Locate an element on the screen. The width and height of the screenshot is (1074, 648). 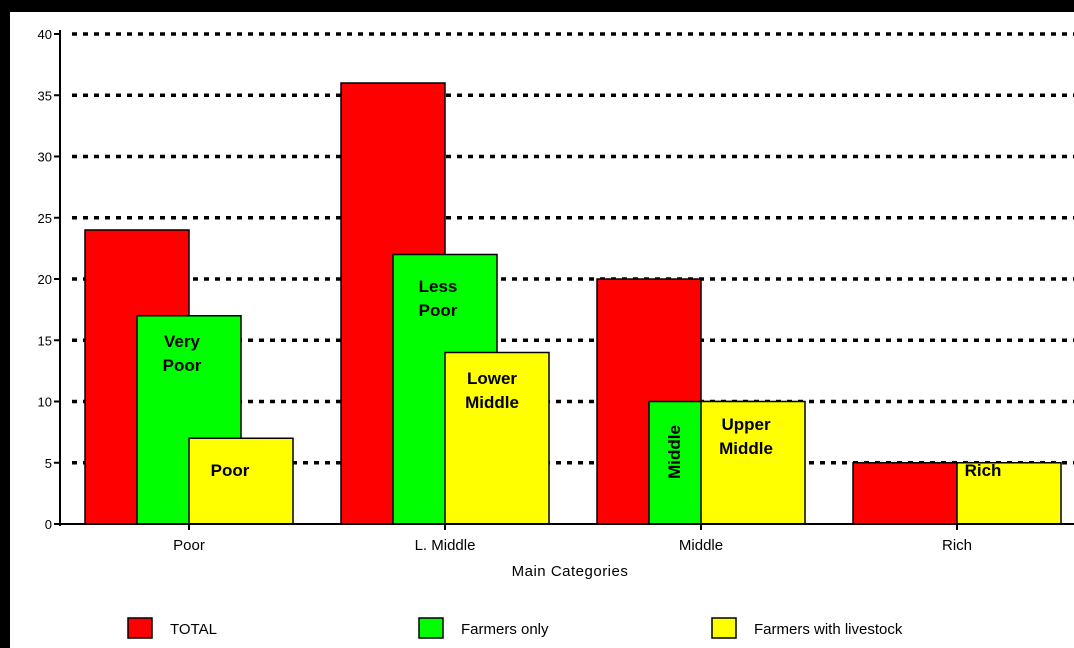
bar-label: Less Poor is located at coordinates (438, 298).